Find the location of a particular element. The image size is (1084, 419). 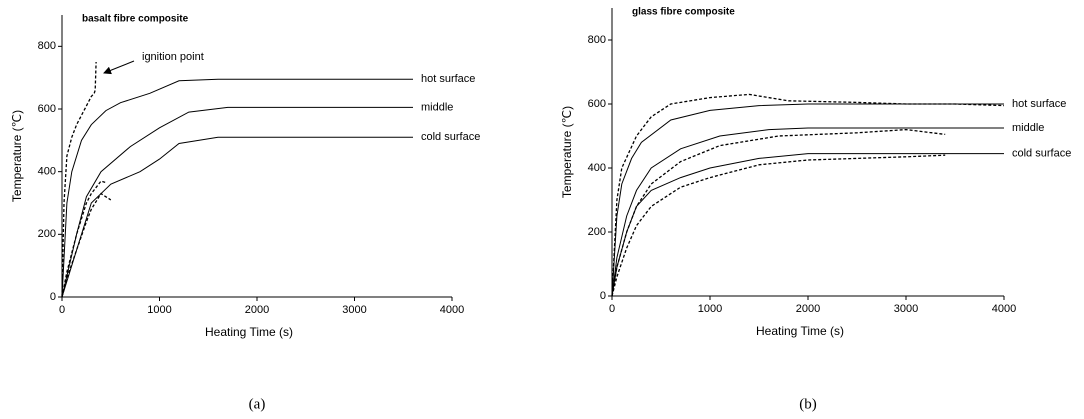

annotation: ignition point is located at coordinates (173, 57).